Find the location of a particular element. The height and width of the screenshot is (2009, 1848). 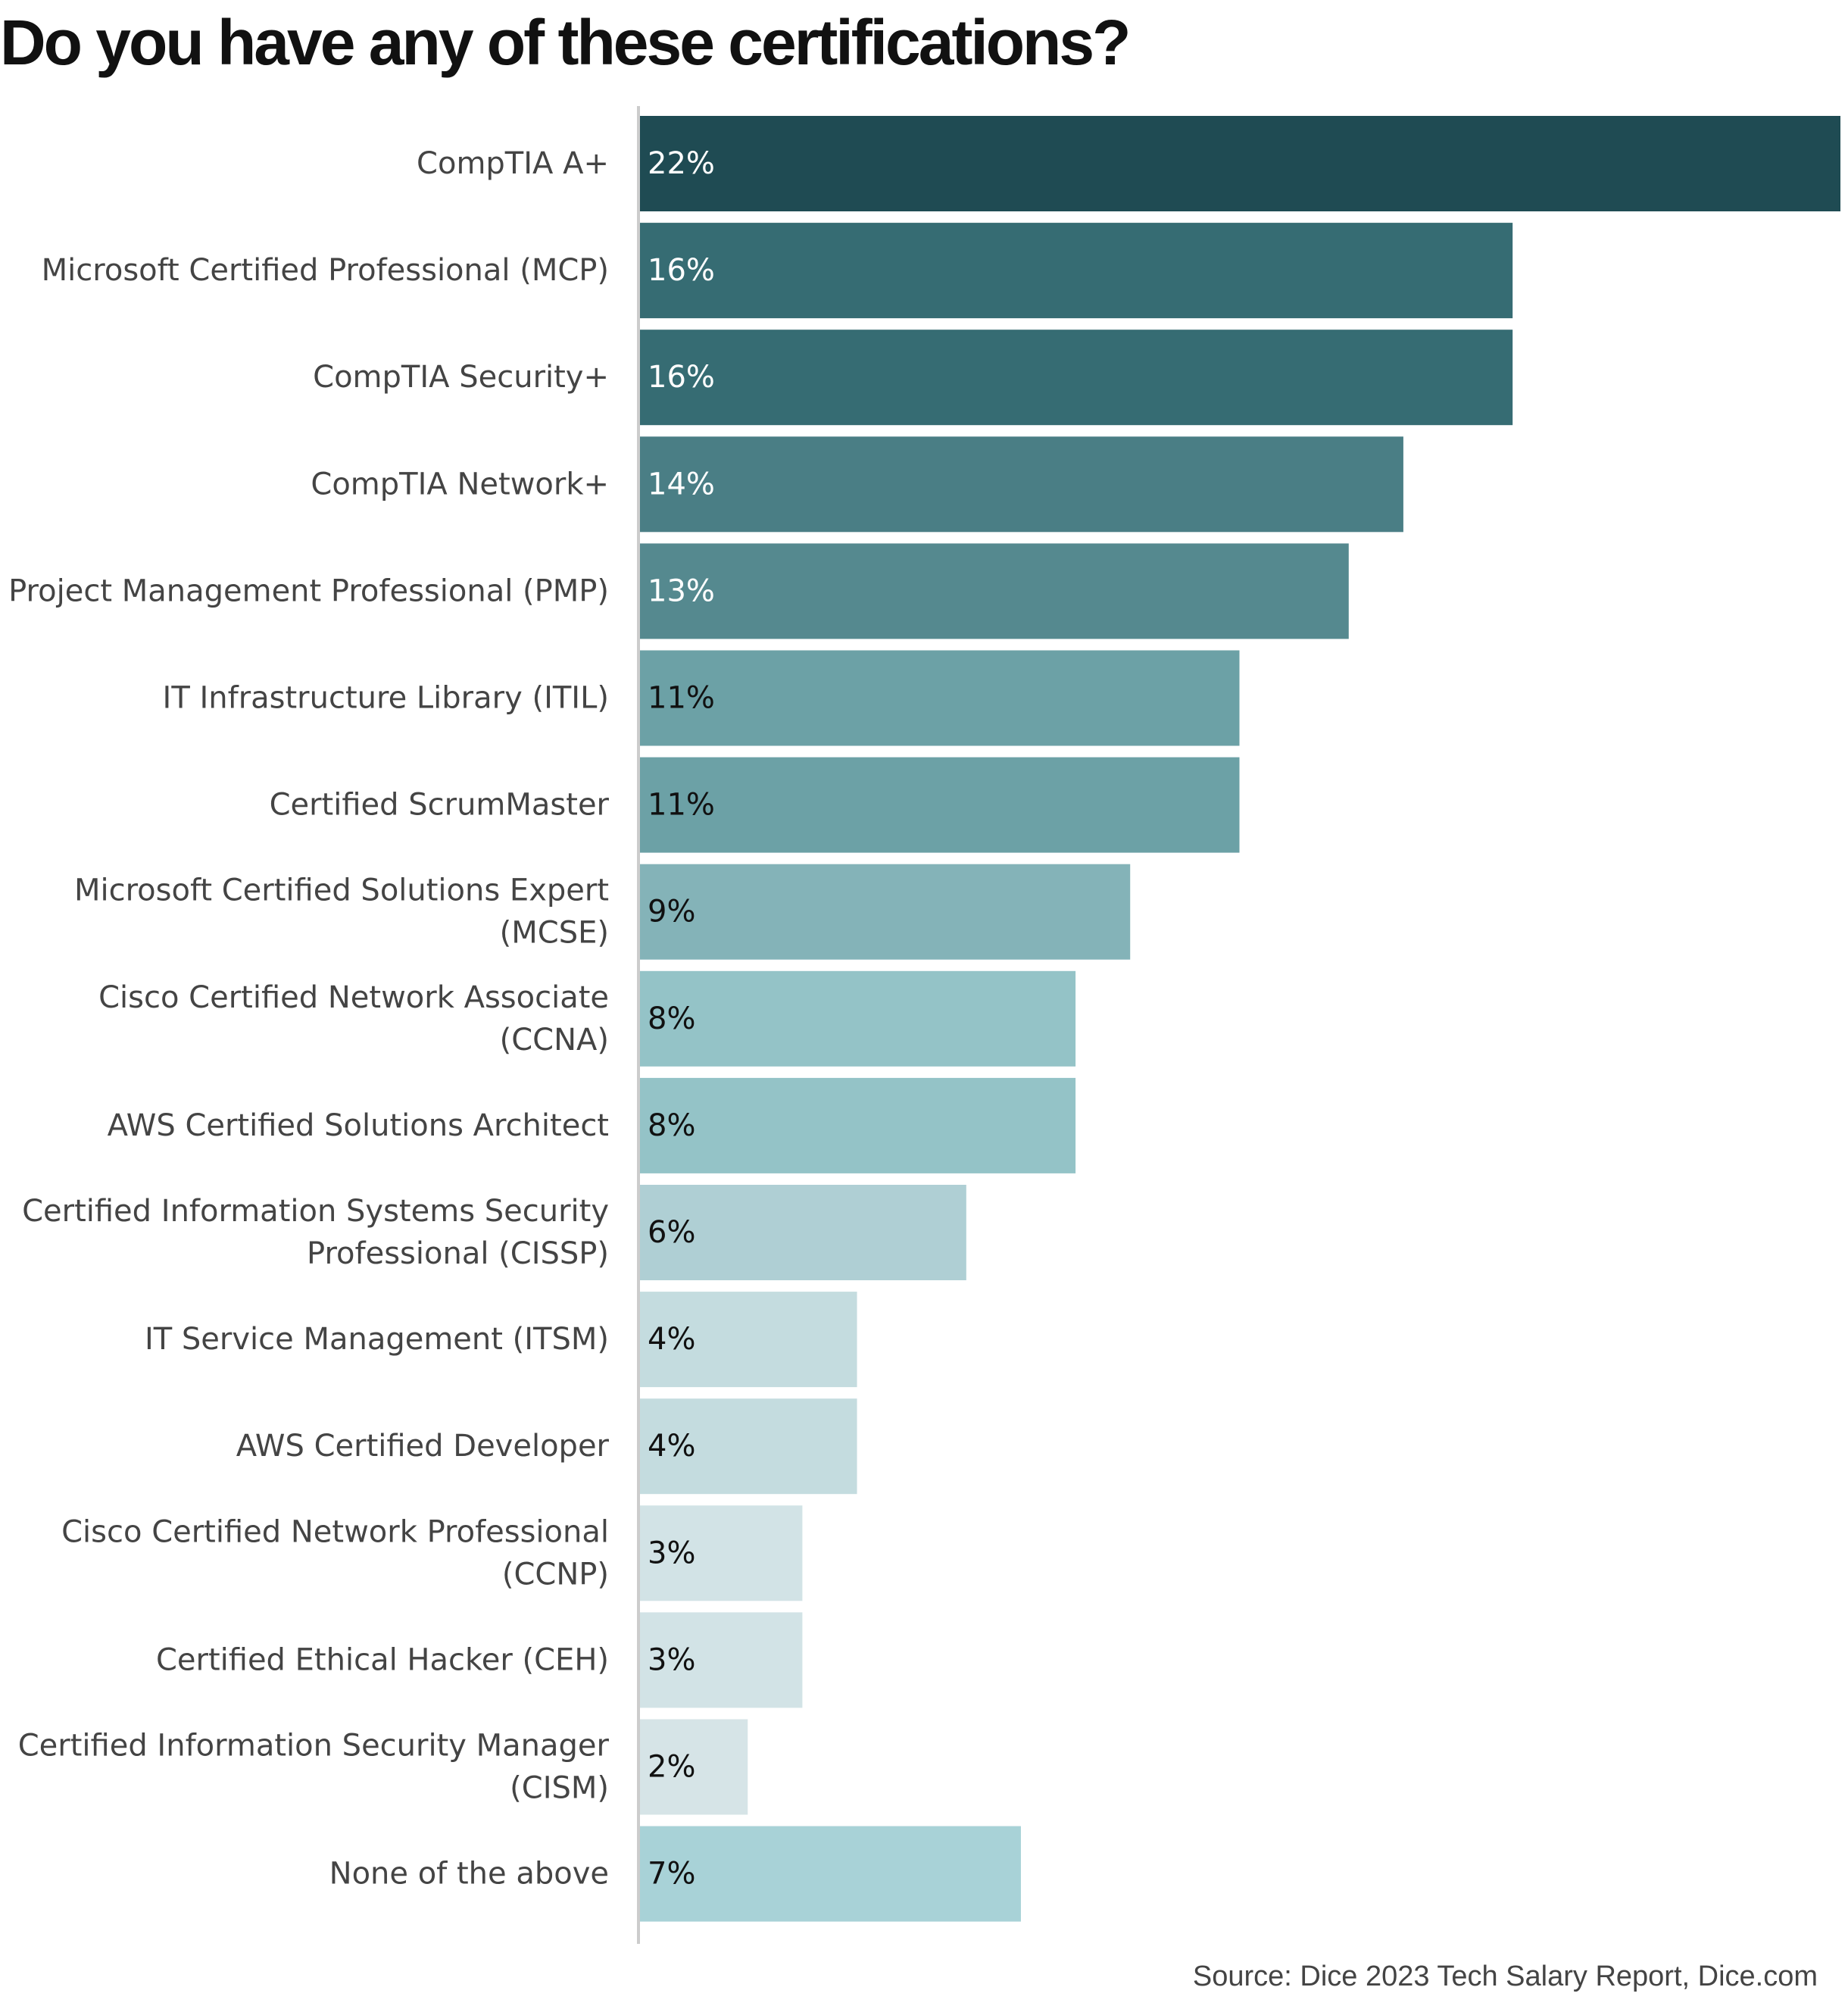

bar-value-label: 6% is located at coordinates (671, 1232).